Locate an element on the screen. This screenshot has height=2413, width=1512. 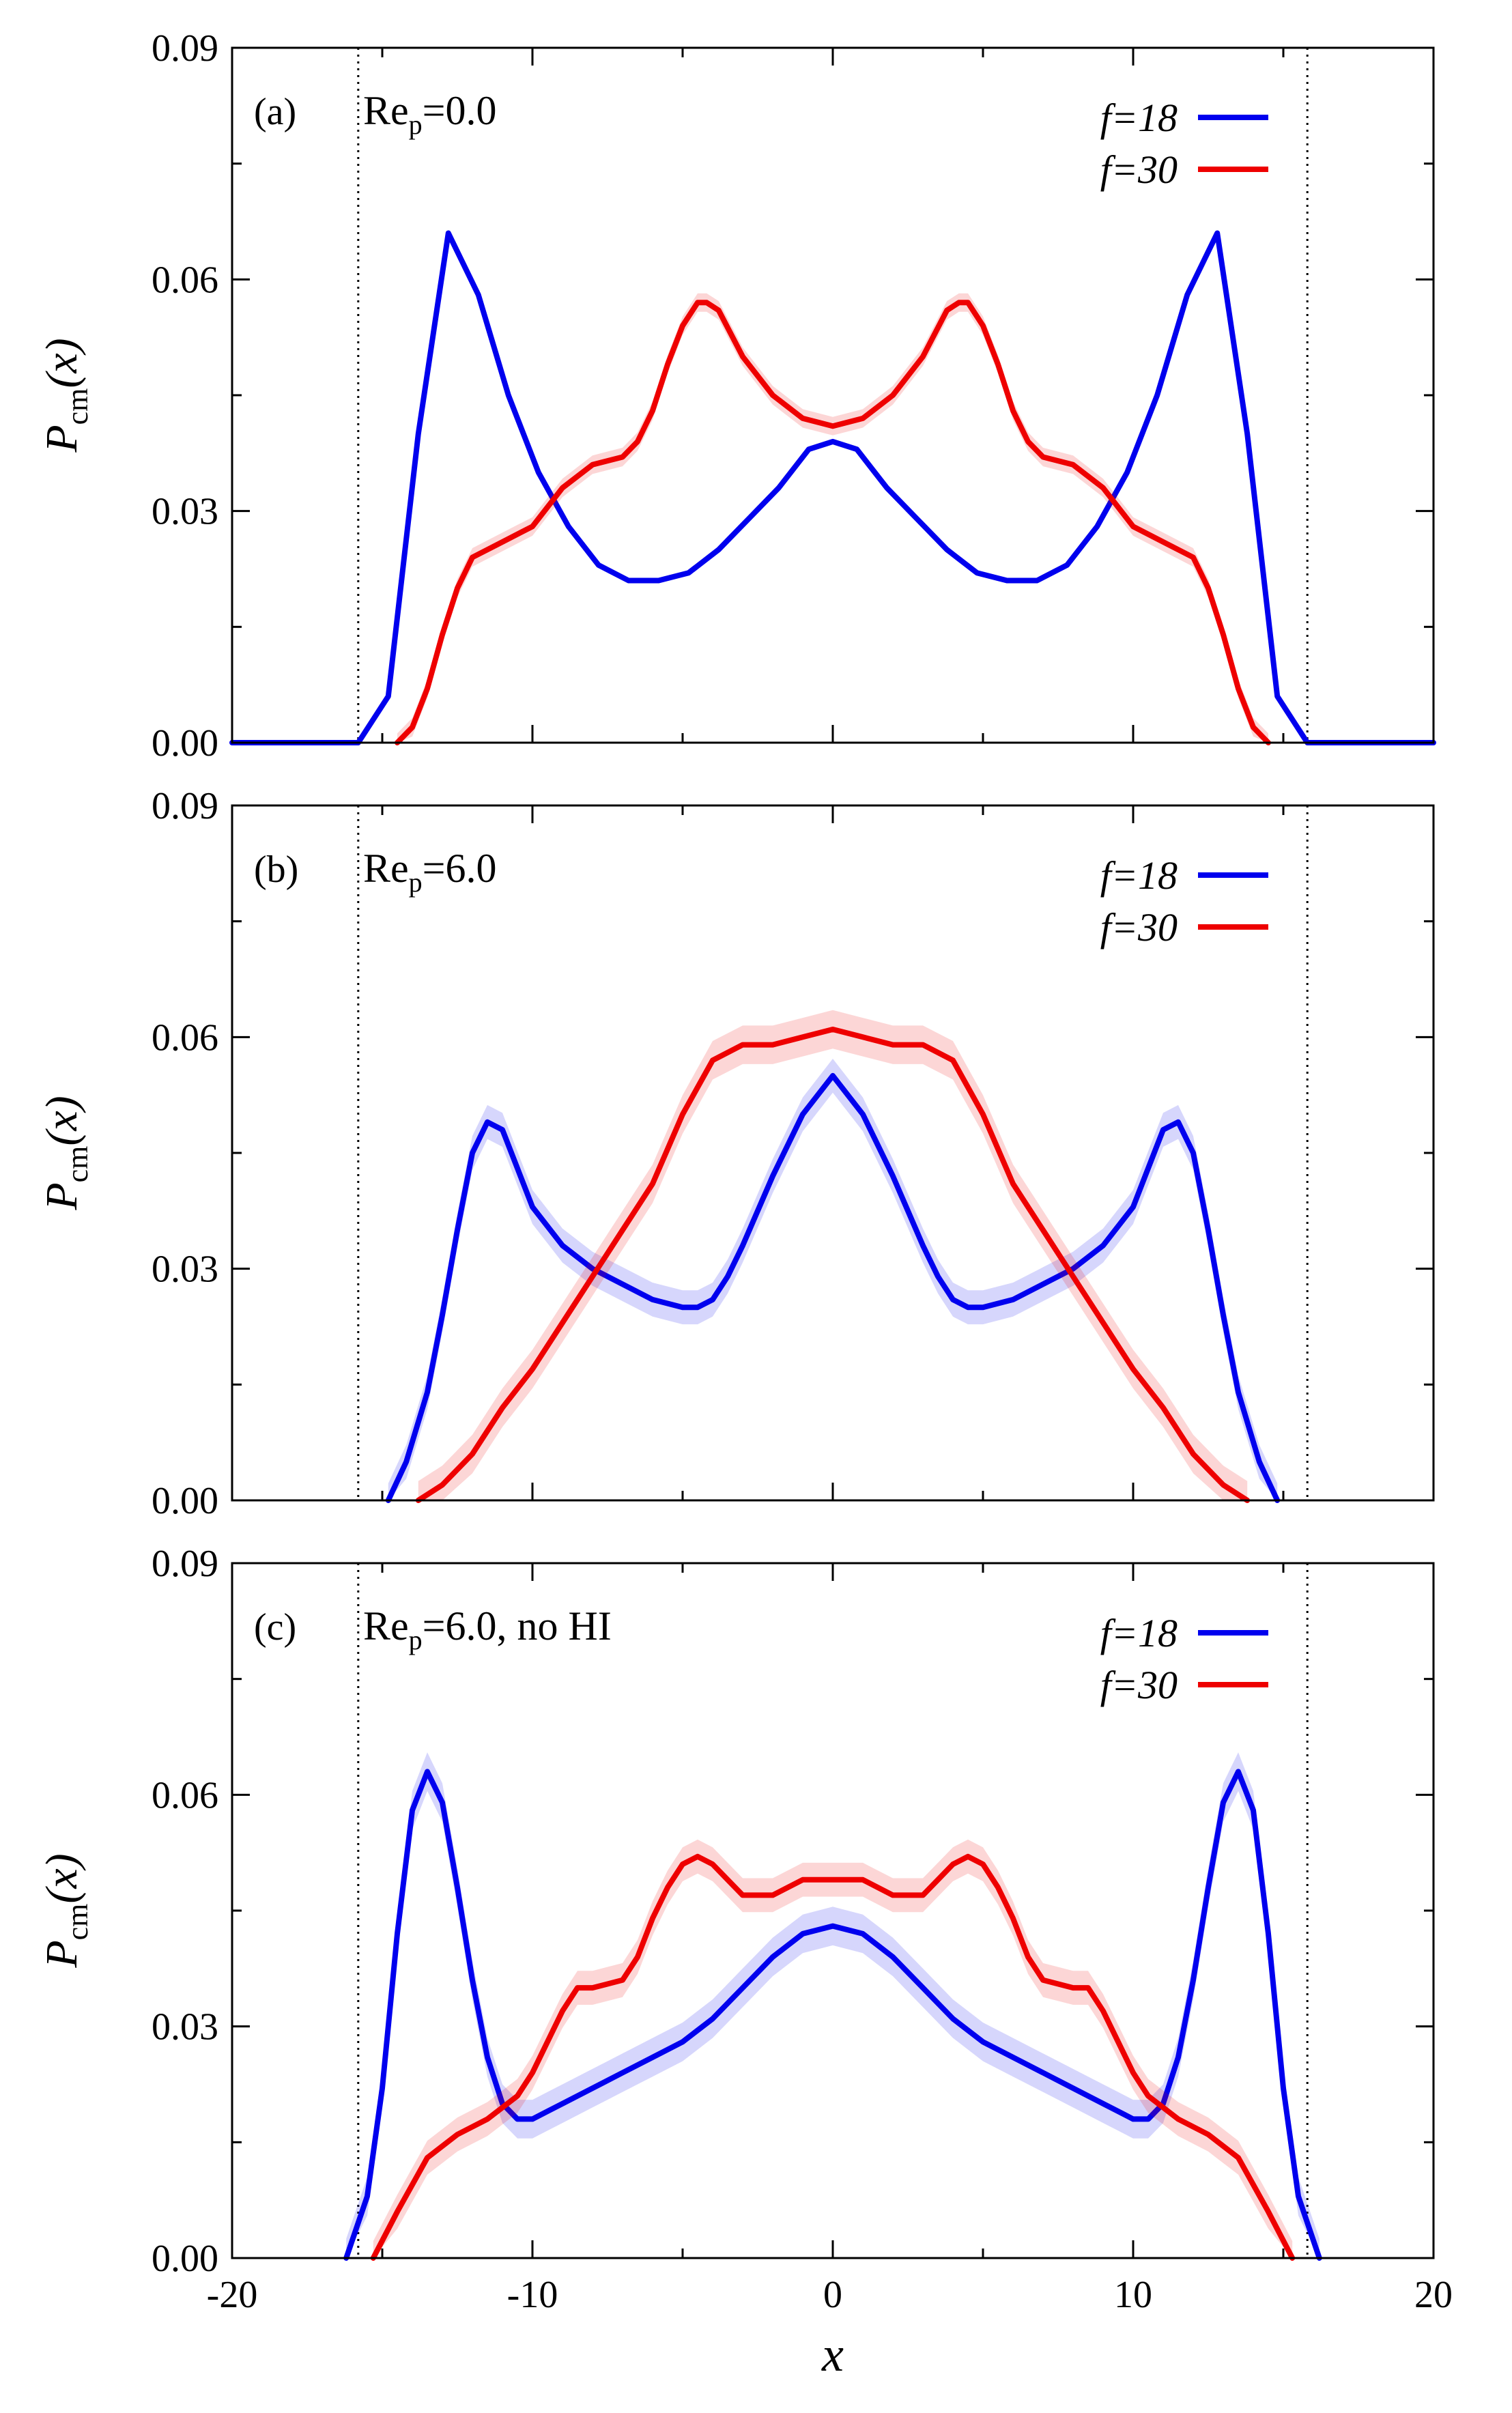
panel-c-x-tick-label: 0 is located at coordinates (833, 2295).